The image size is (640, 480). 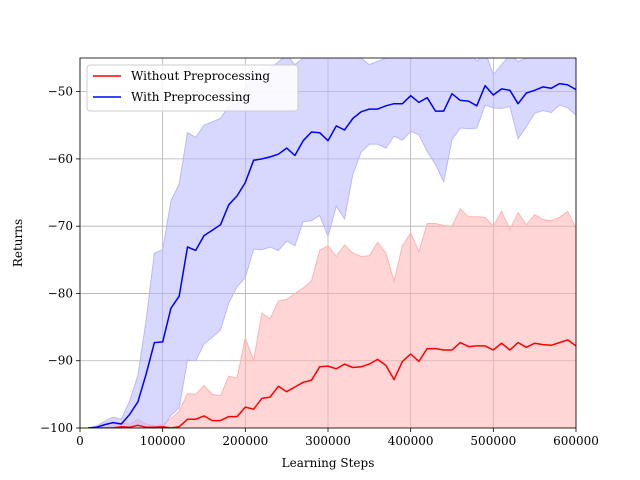 I want to click on x-tick-label: 100000, so click(x=163, y=441).